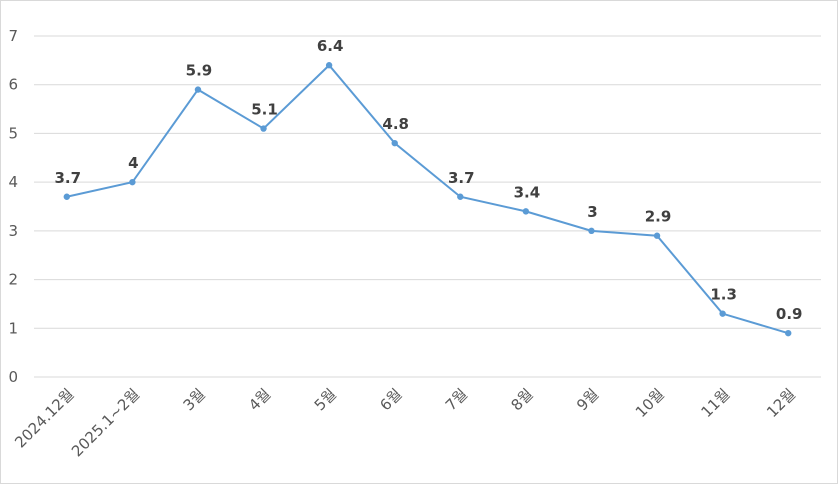 The width and height of the screenshot is (838, 485). What do you see at coordinates (390, 399) in the screenshot?
I see `x-tick-label: 6월` at bounding box center [390, 399].